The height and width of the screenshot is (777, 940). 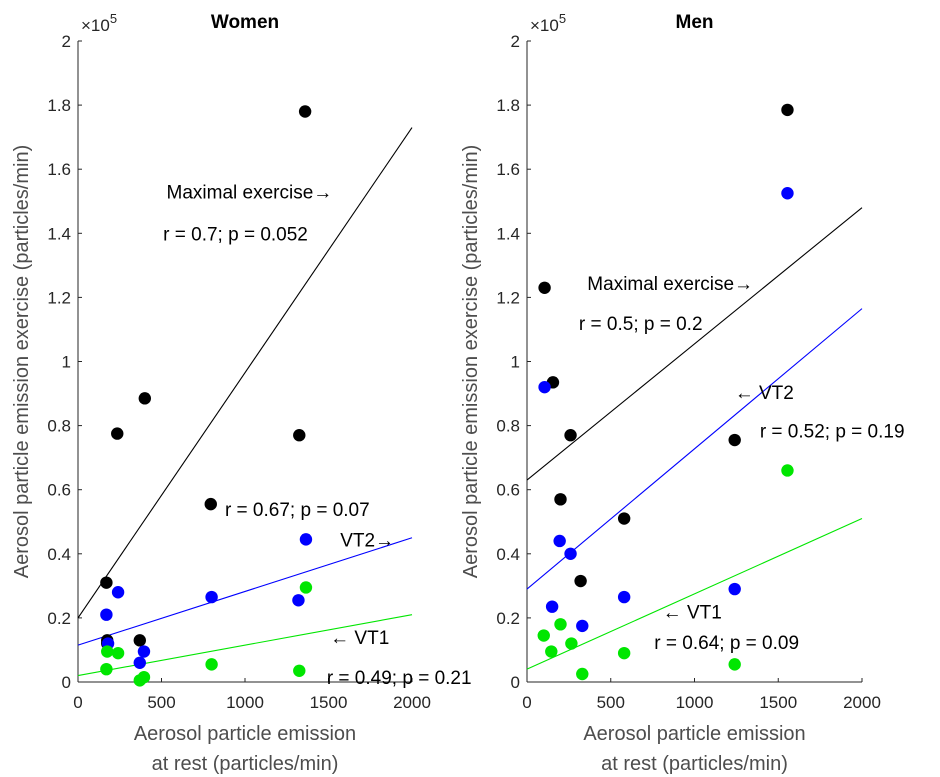 I want to click on y-tick-label: 1, so click(x=66, y=362).